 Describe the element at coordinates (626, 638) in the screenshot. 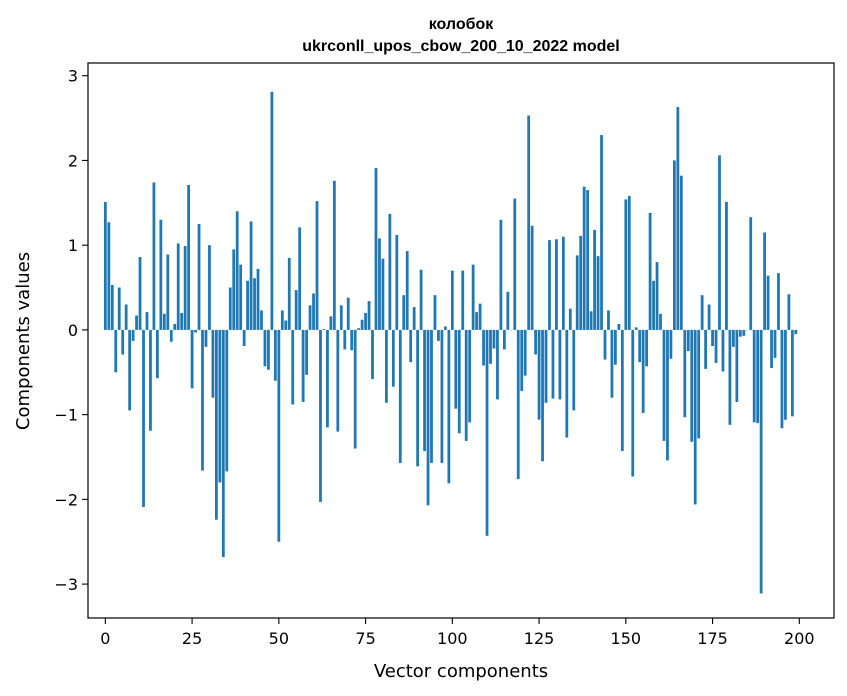

I see `x-tick-label: 150` at that location.